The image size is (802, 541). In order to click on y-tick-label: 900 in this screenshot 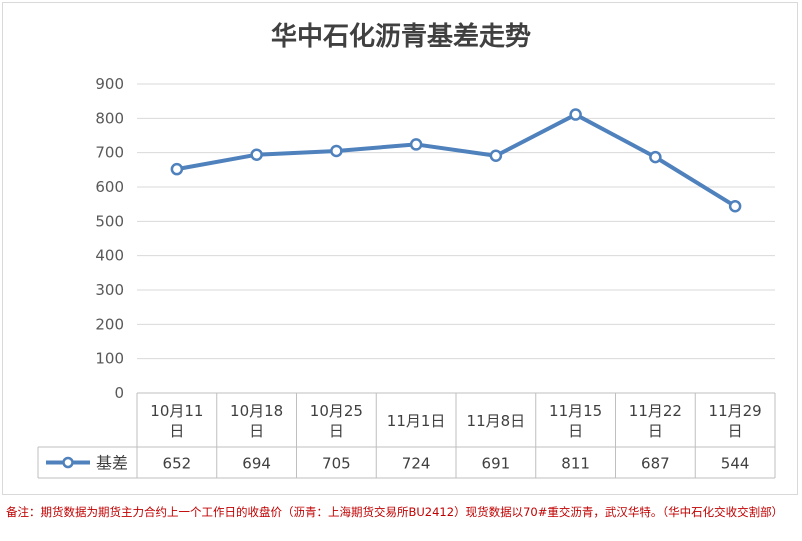, I will do `click(109, 84)`.